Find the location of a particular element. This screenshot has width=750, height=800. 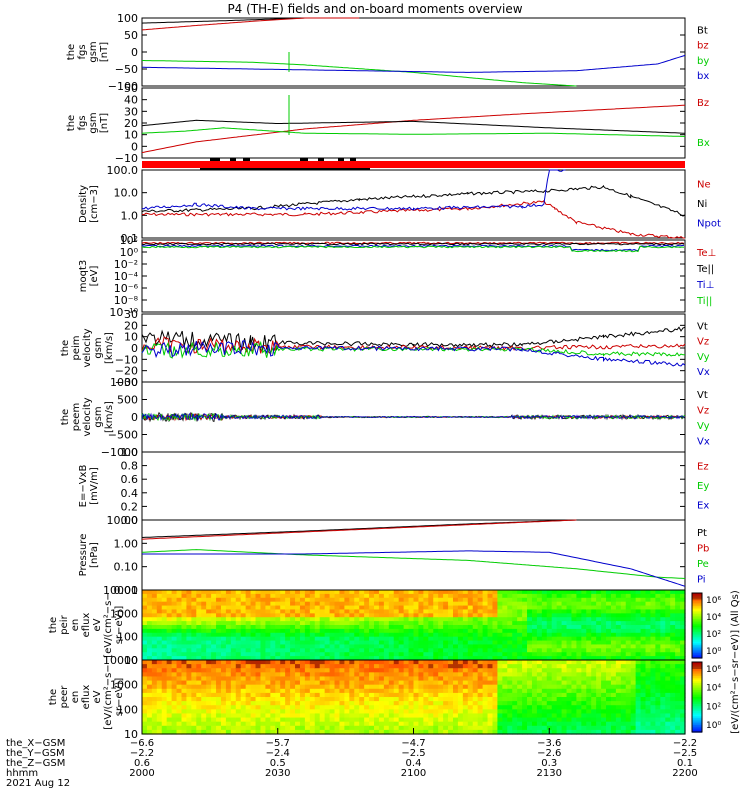

series-line is located at coordinates (413, 20).